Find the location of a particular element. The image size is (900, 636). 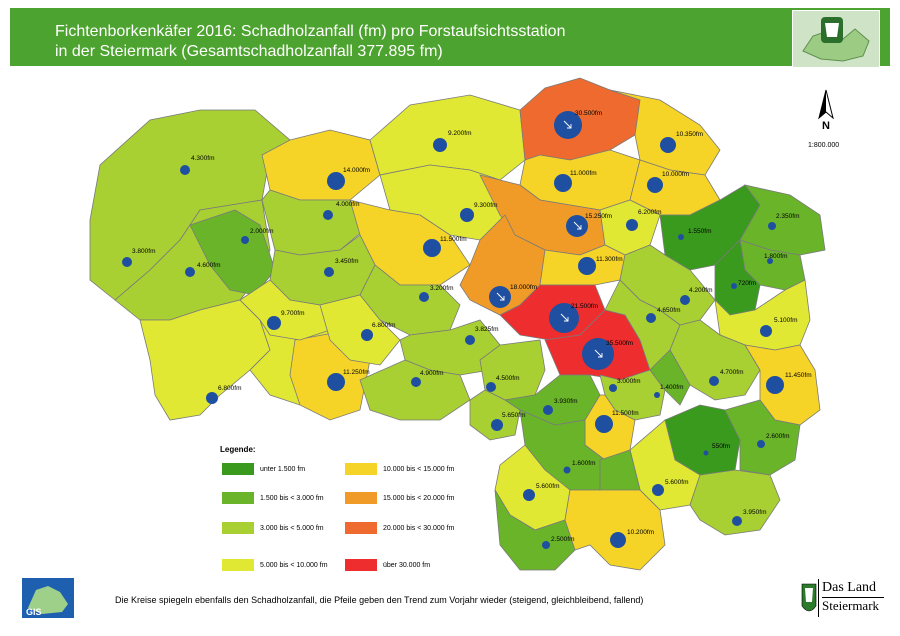

legend-label: 10.000 bis < 15.000 fm is located at coordinates (419, 469).